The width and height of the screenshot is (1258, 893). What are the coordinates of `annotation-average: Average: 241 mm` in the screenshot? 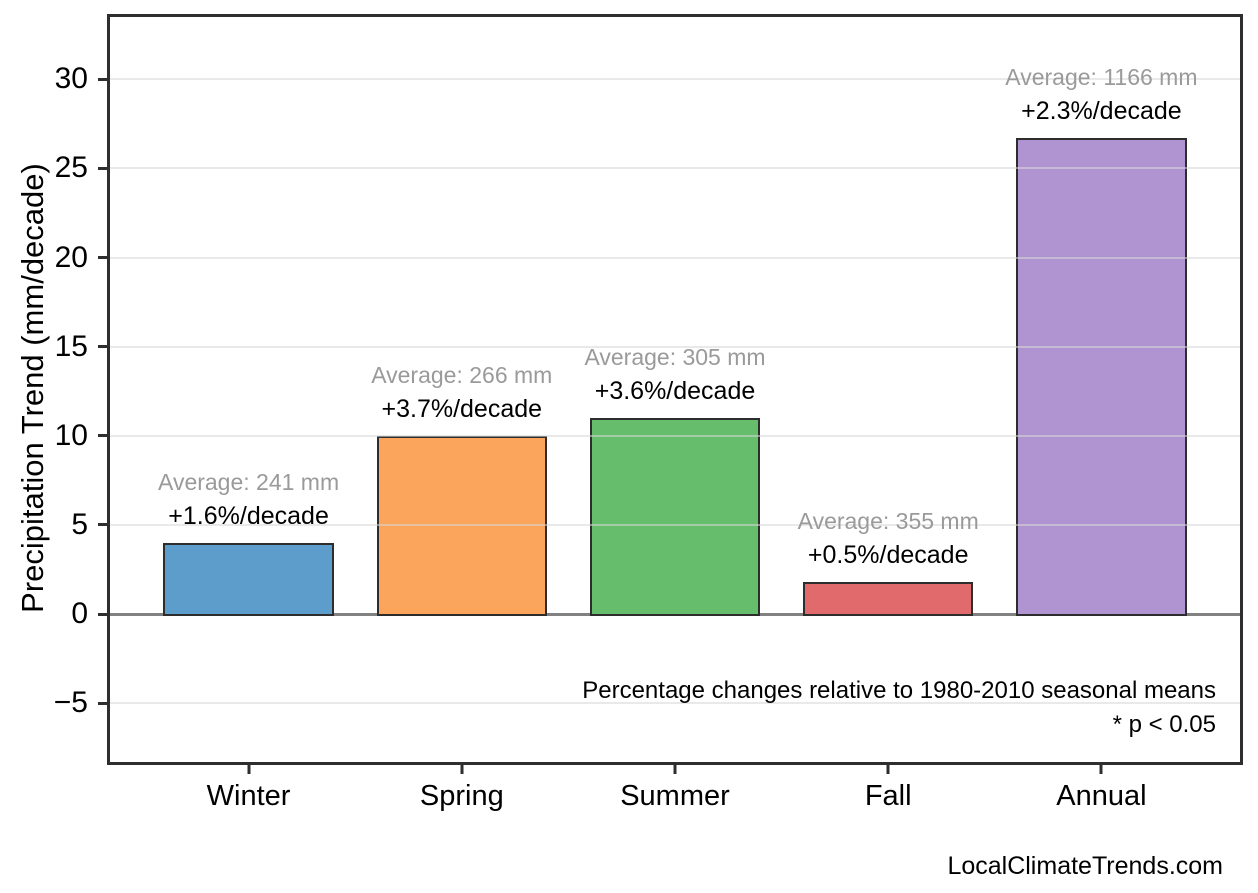 It's located at (249, 481).